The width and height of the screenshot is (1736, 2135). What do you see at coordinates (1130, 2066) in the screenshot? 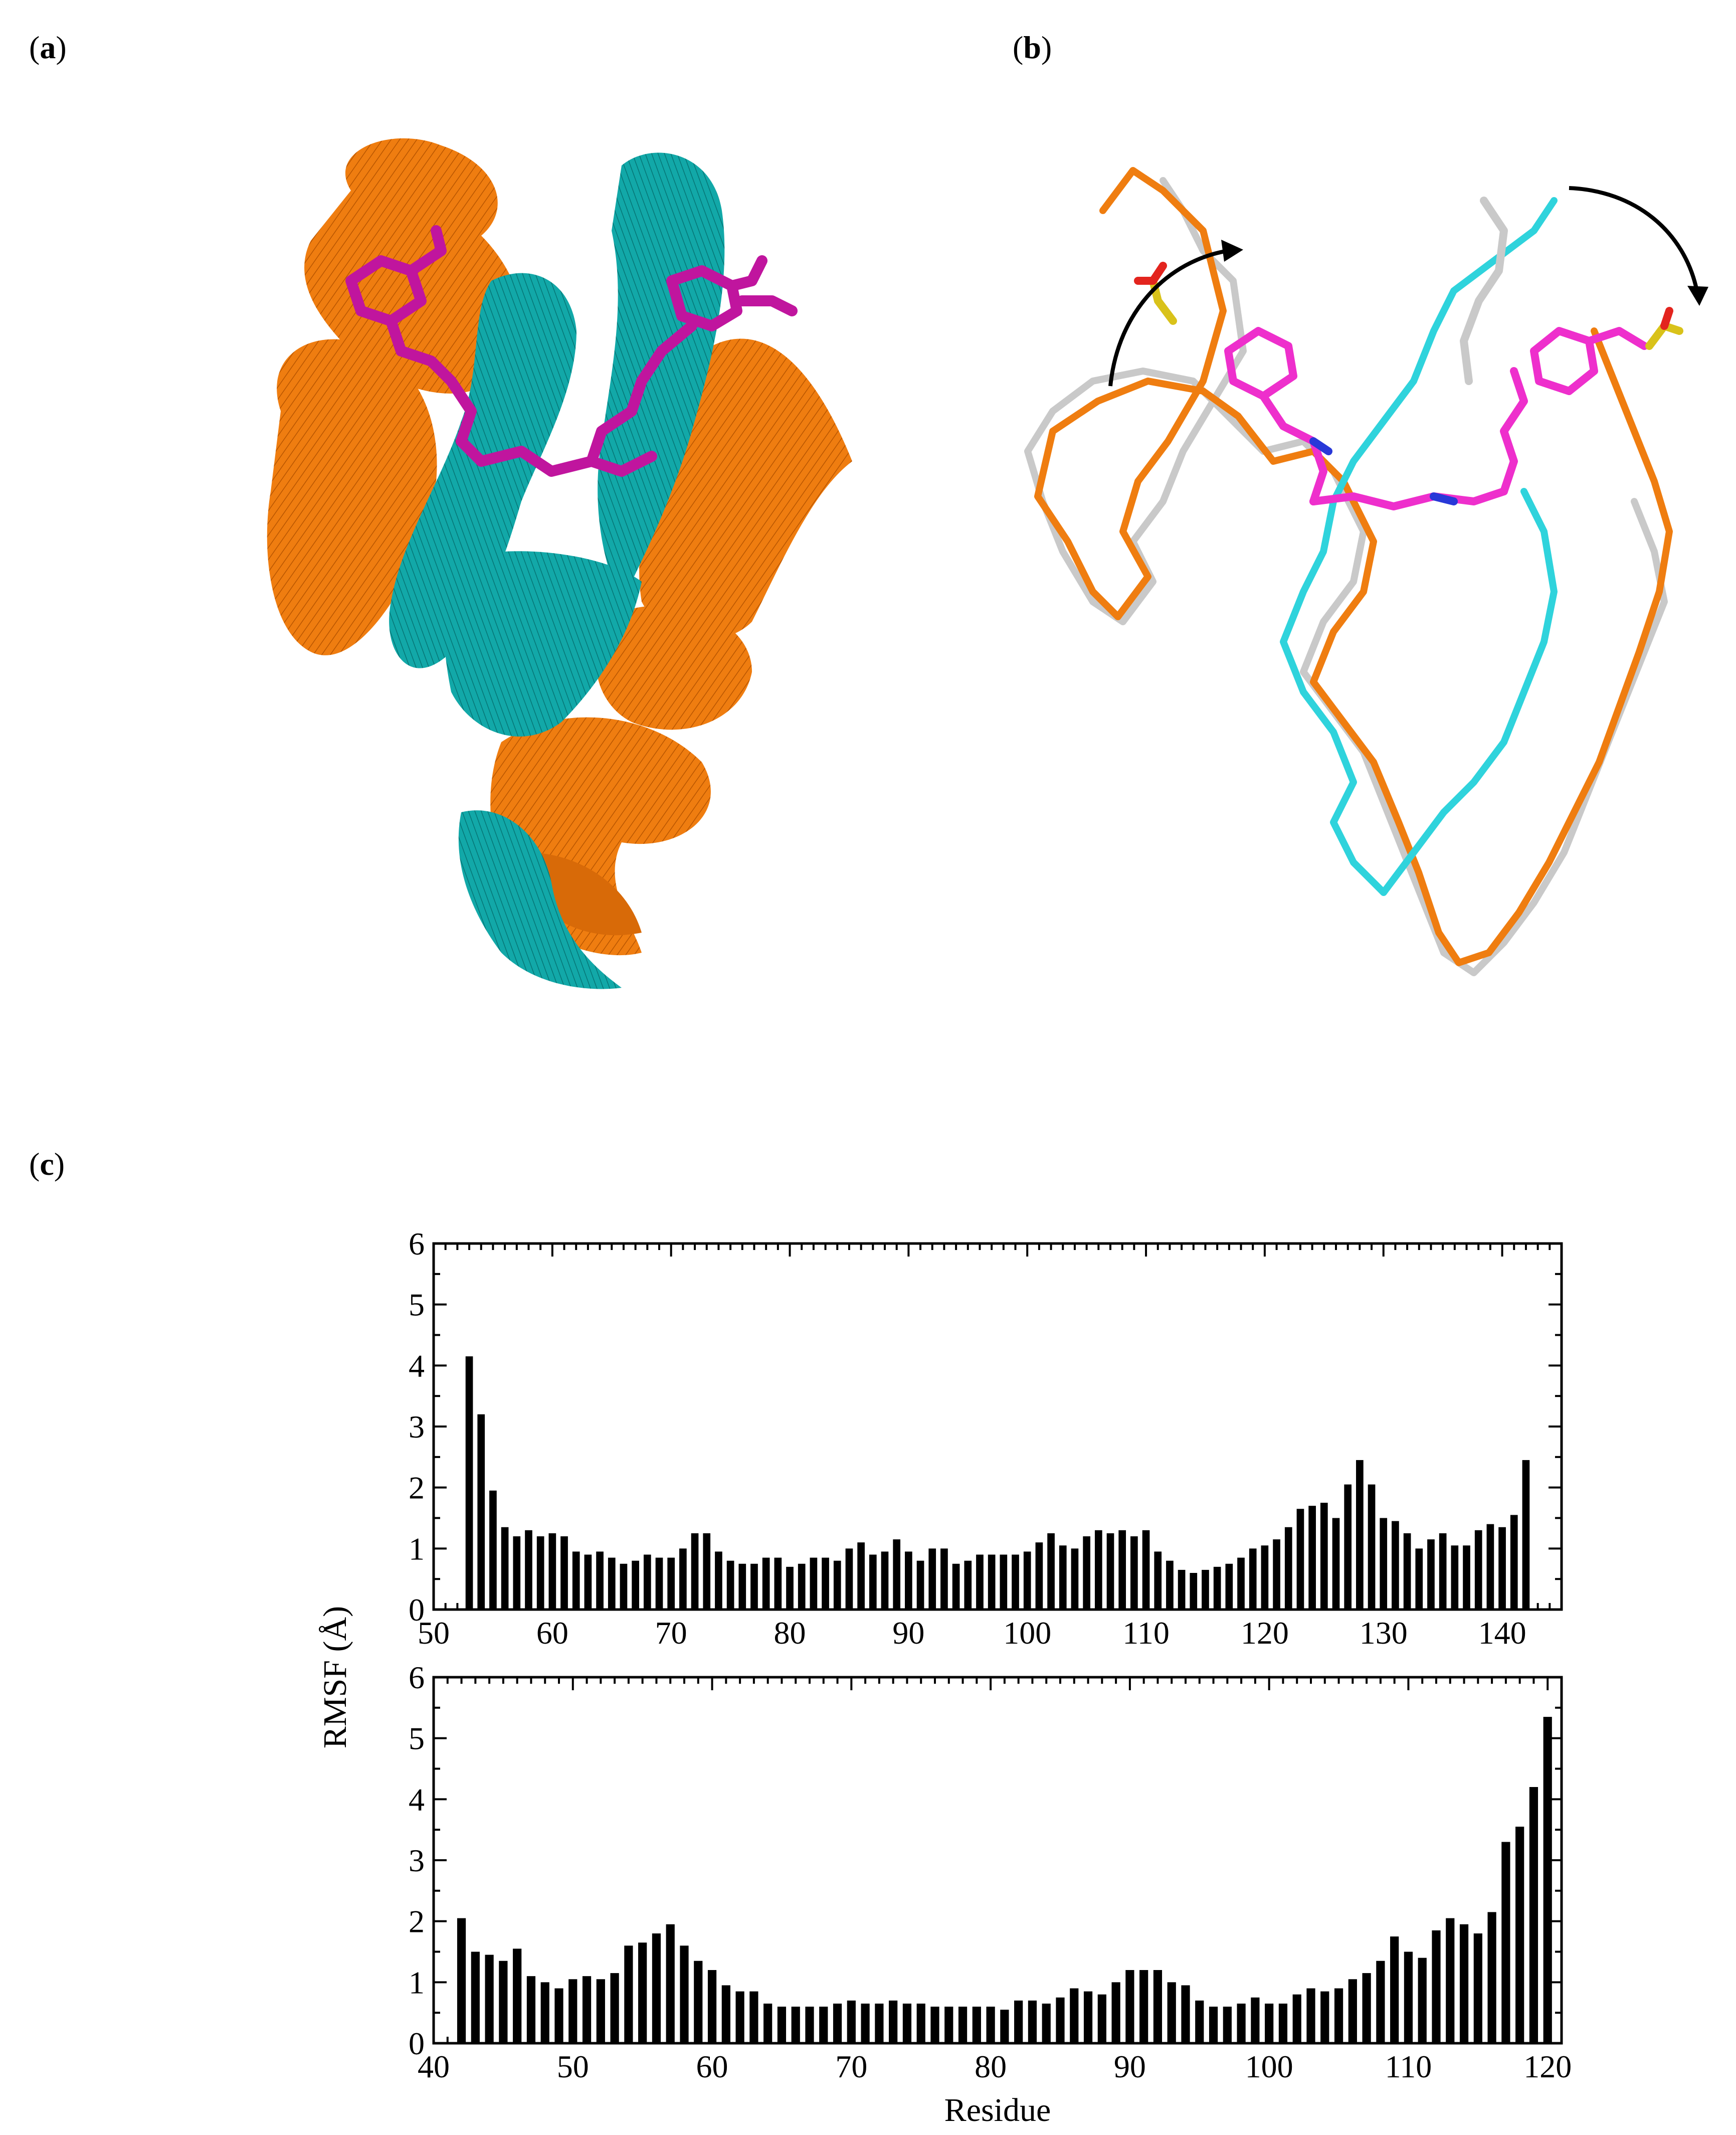
I see `bottom-x-tick-label: 90` at bounding box center [1130, 2066].